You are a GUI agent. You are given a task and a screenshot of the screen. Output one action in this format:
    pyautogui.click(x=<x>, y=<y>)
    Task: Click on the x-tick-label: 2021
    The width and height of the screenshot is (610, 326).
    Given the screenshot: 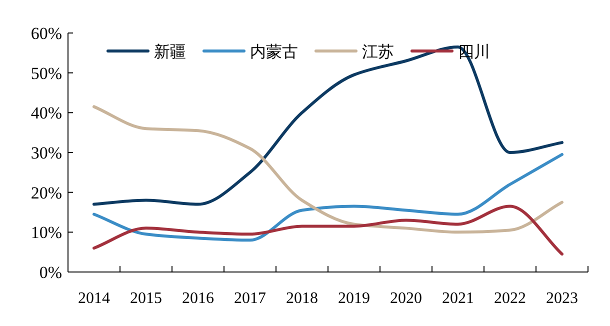 What is the action you would take?
    pyautogui.click(x=458, y=298)
    